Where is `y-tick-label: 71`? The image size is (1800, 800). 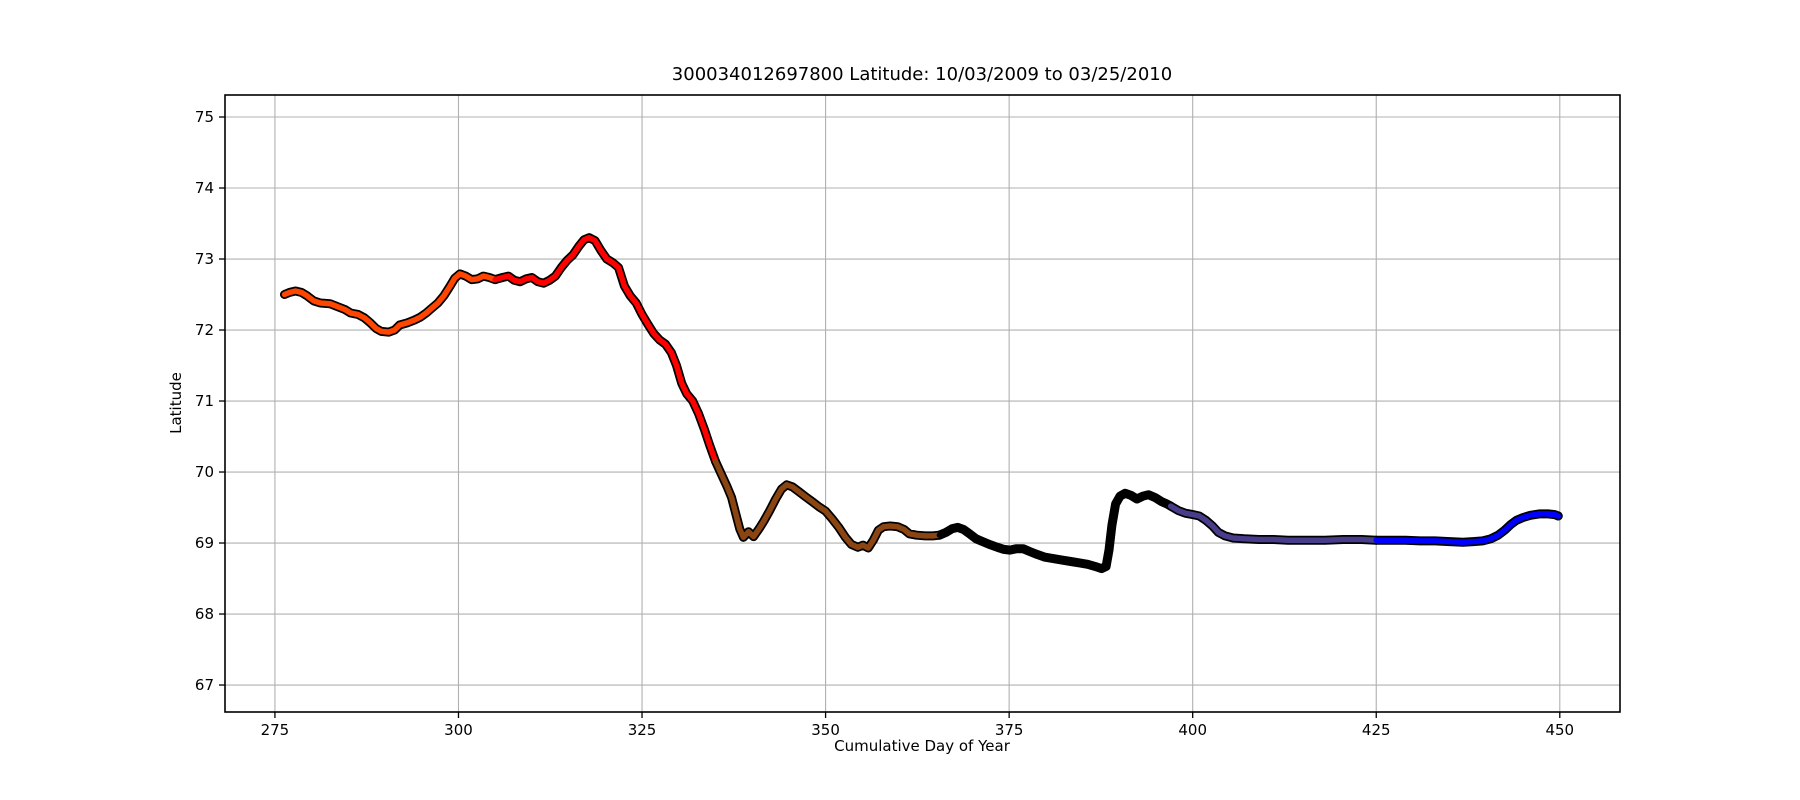
y-tick-label: 71 is located at coordinates (204, 401).